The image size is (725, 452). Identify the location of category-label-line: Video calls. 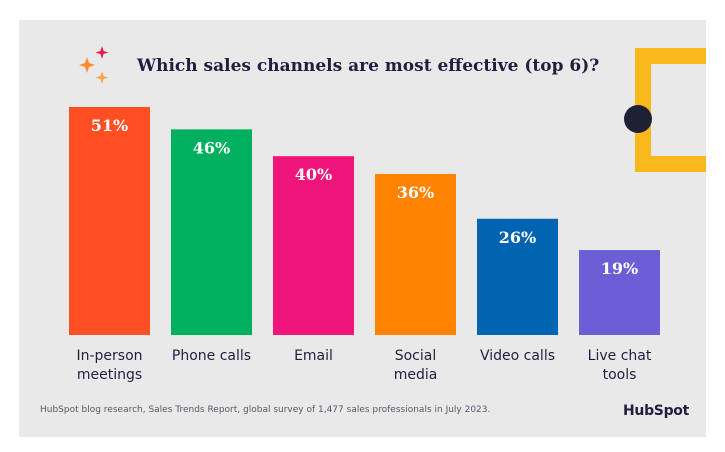
(517, 356).